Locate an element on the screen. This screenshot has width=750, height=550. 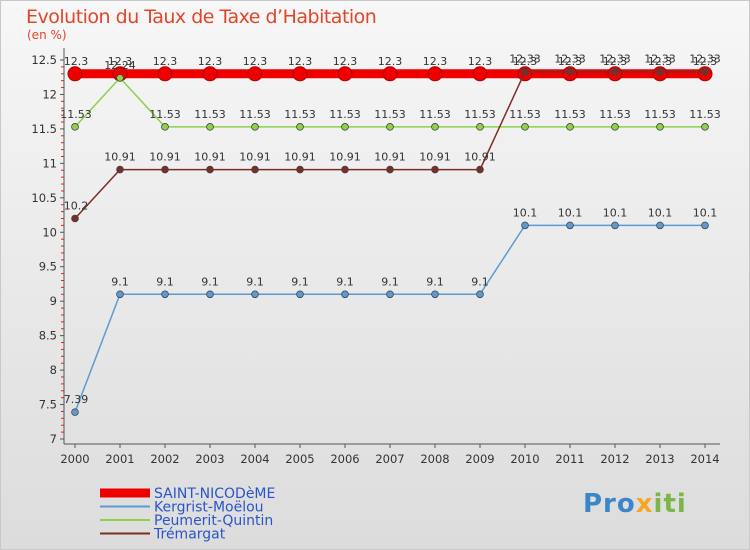
x-tick-label: 2001 is located at coordinates (119, 459).